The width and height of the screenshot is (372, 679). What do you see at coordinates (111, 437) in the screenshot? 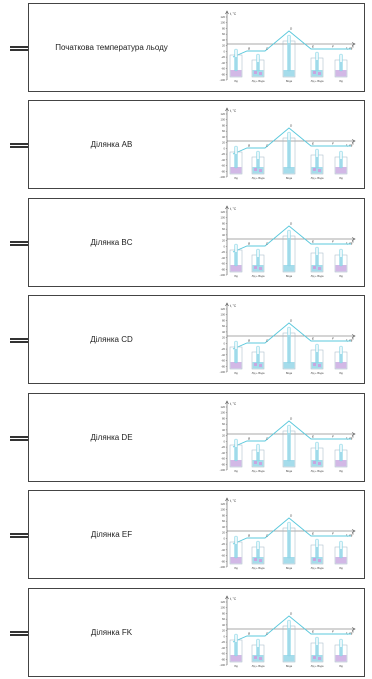
I see `card-label: Ділянка DE` at bounding box center [111, 437].